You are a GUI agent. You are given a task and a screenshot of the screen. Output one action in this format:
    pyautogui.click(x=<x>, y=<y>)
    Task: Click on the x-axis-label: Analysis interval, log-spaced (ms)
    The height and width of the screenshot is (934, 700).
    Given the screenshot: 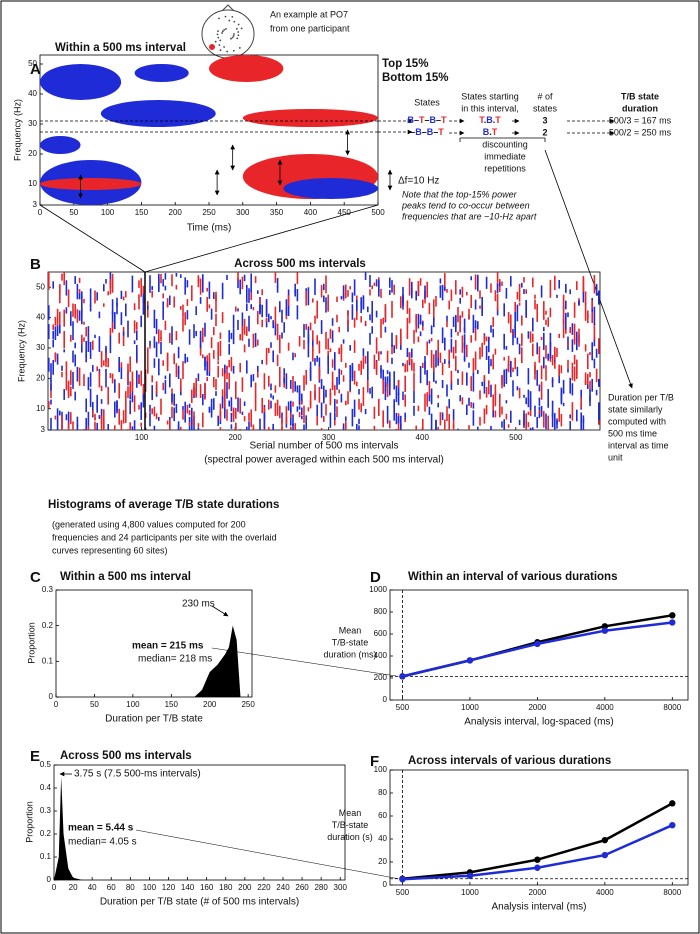 What is the action you would take?
    pyautogui.click(x=539, y=722)
    